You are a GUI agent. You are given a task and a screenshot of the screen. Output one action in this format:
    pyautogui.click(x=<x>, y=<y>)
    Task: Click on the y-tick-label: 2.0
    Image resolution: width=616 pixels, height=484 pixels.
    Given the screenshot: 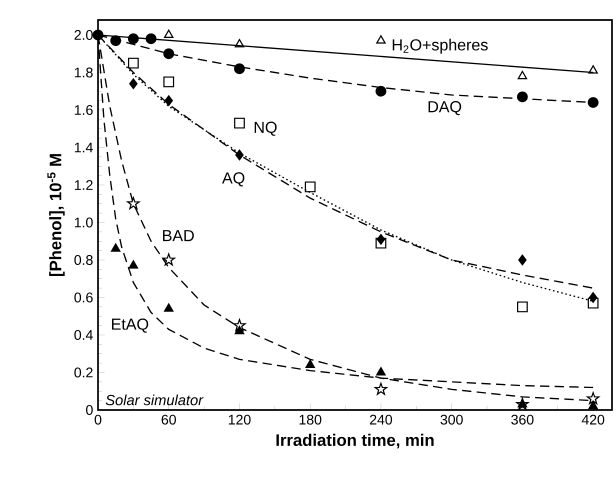 What is the action you would take?
    pyautogui.click(x=83, y=35)
    